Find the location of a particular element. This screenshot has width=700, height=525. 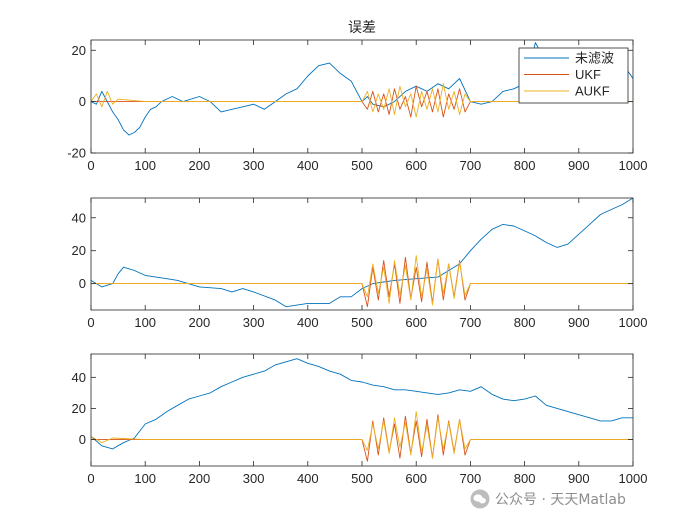

legend-label: AUKF is located at coordinates (592, 91).